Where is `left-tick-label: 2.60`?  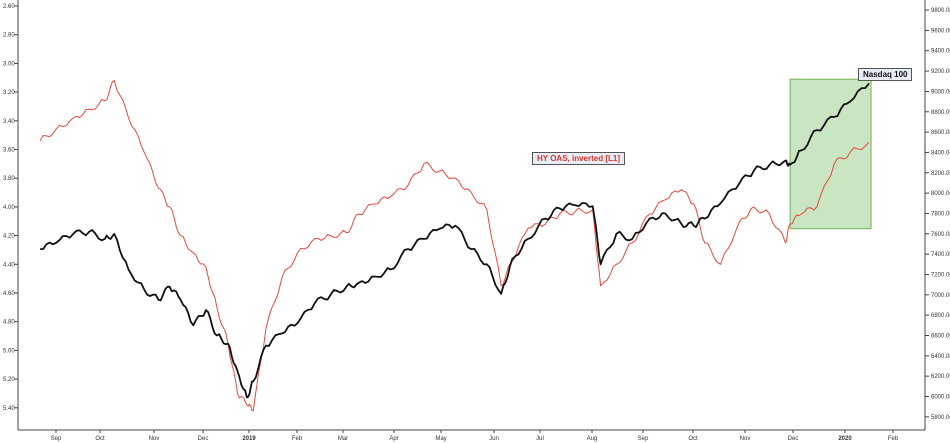 left-tick-label: 2.60 is located at coordinates (9, 7).